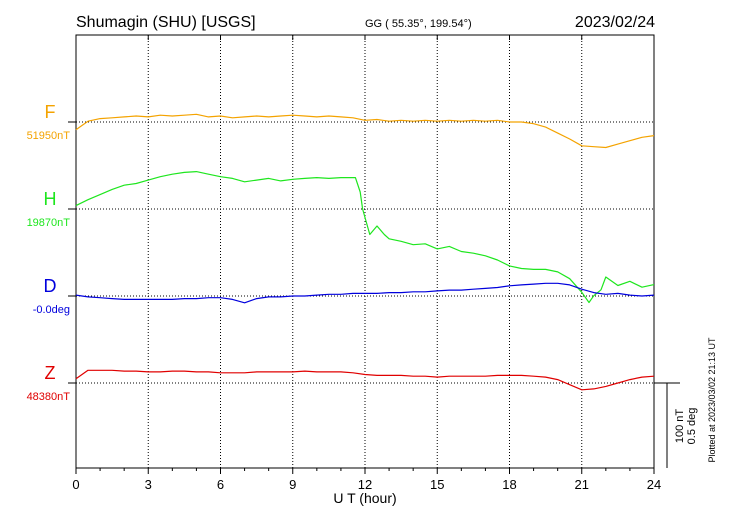 This screenshot has height=520, width=730. Describe the element at coordinates (50, 199) in the screenshot. I see `series-name-H: H` at that location.